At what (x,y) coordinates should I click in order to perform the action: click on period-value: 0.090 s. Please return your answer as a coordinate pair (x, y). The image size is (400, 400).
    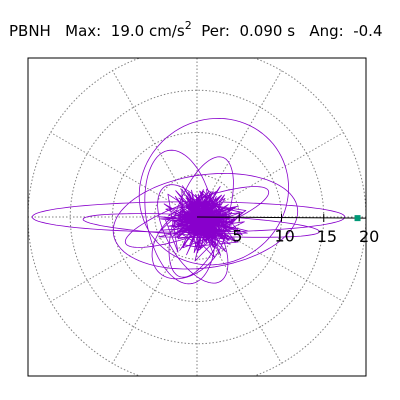
    Looking at the image, I should click on (267, 31).